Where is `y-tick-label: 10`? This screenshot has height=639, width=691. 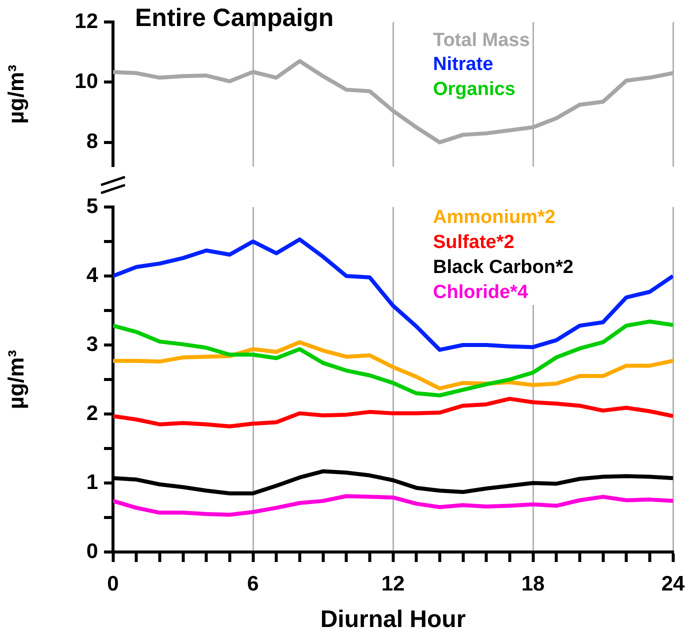
y-tick-label: 10 is located at coordinates (86, 81).